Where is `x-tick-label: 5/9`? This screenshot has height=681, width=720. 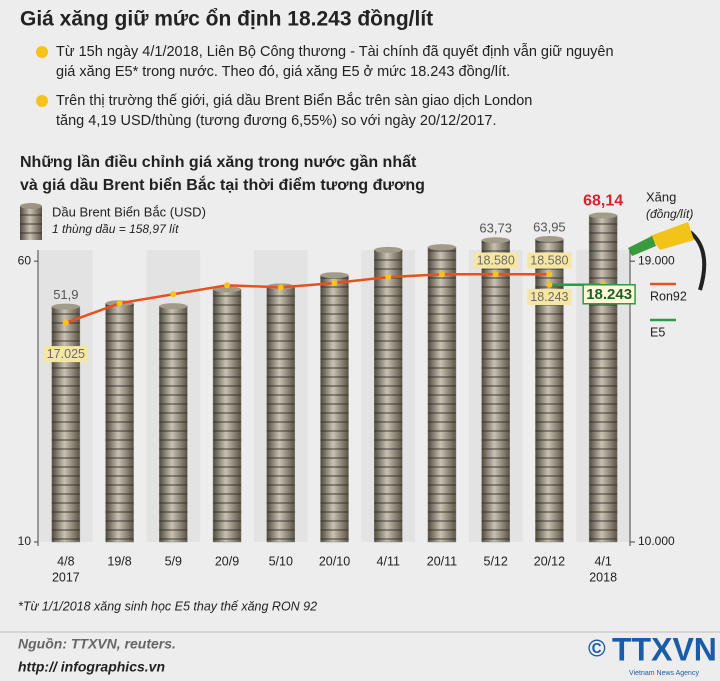 x-tick-label: 5/9 is located at coordinates (173, 561).